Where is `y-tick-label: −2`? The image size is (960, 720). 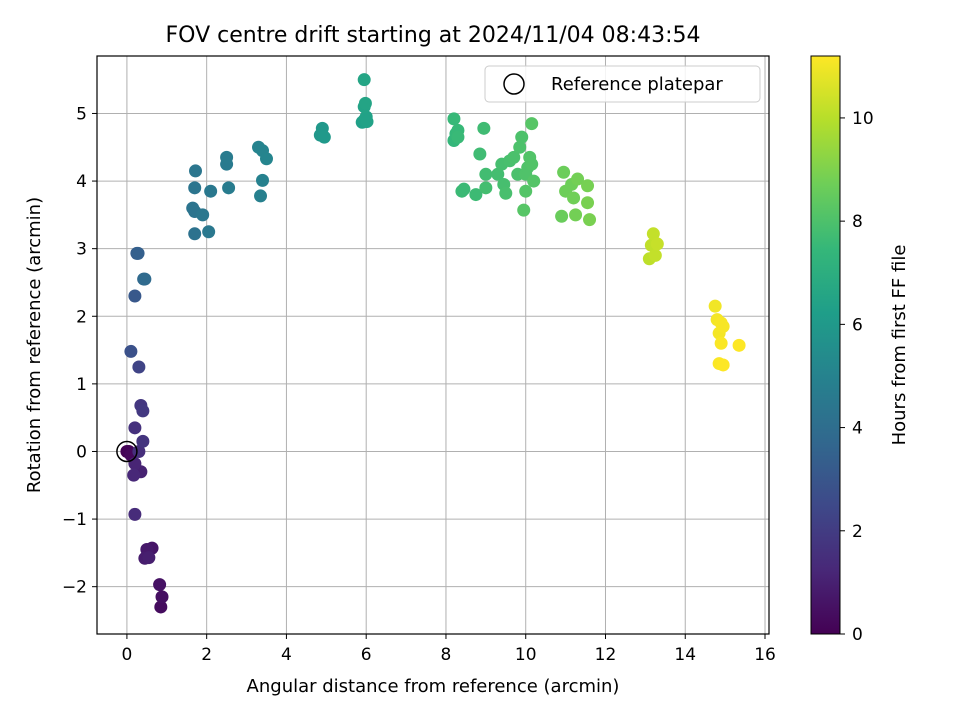 y-tick-label: −2 is located at coordinates (74, 588).